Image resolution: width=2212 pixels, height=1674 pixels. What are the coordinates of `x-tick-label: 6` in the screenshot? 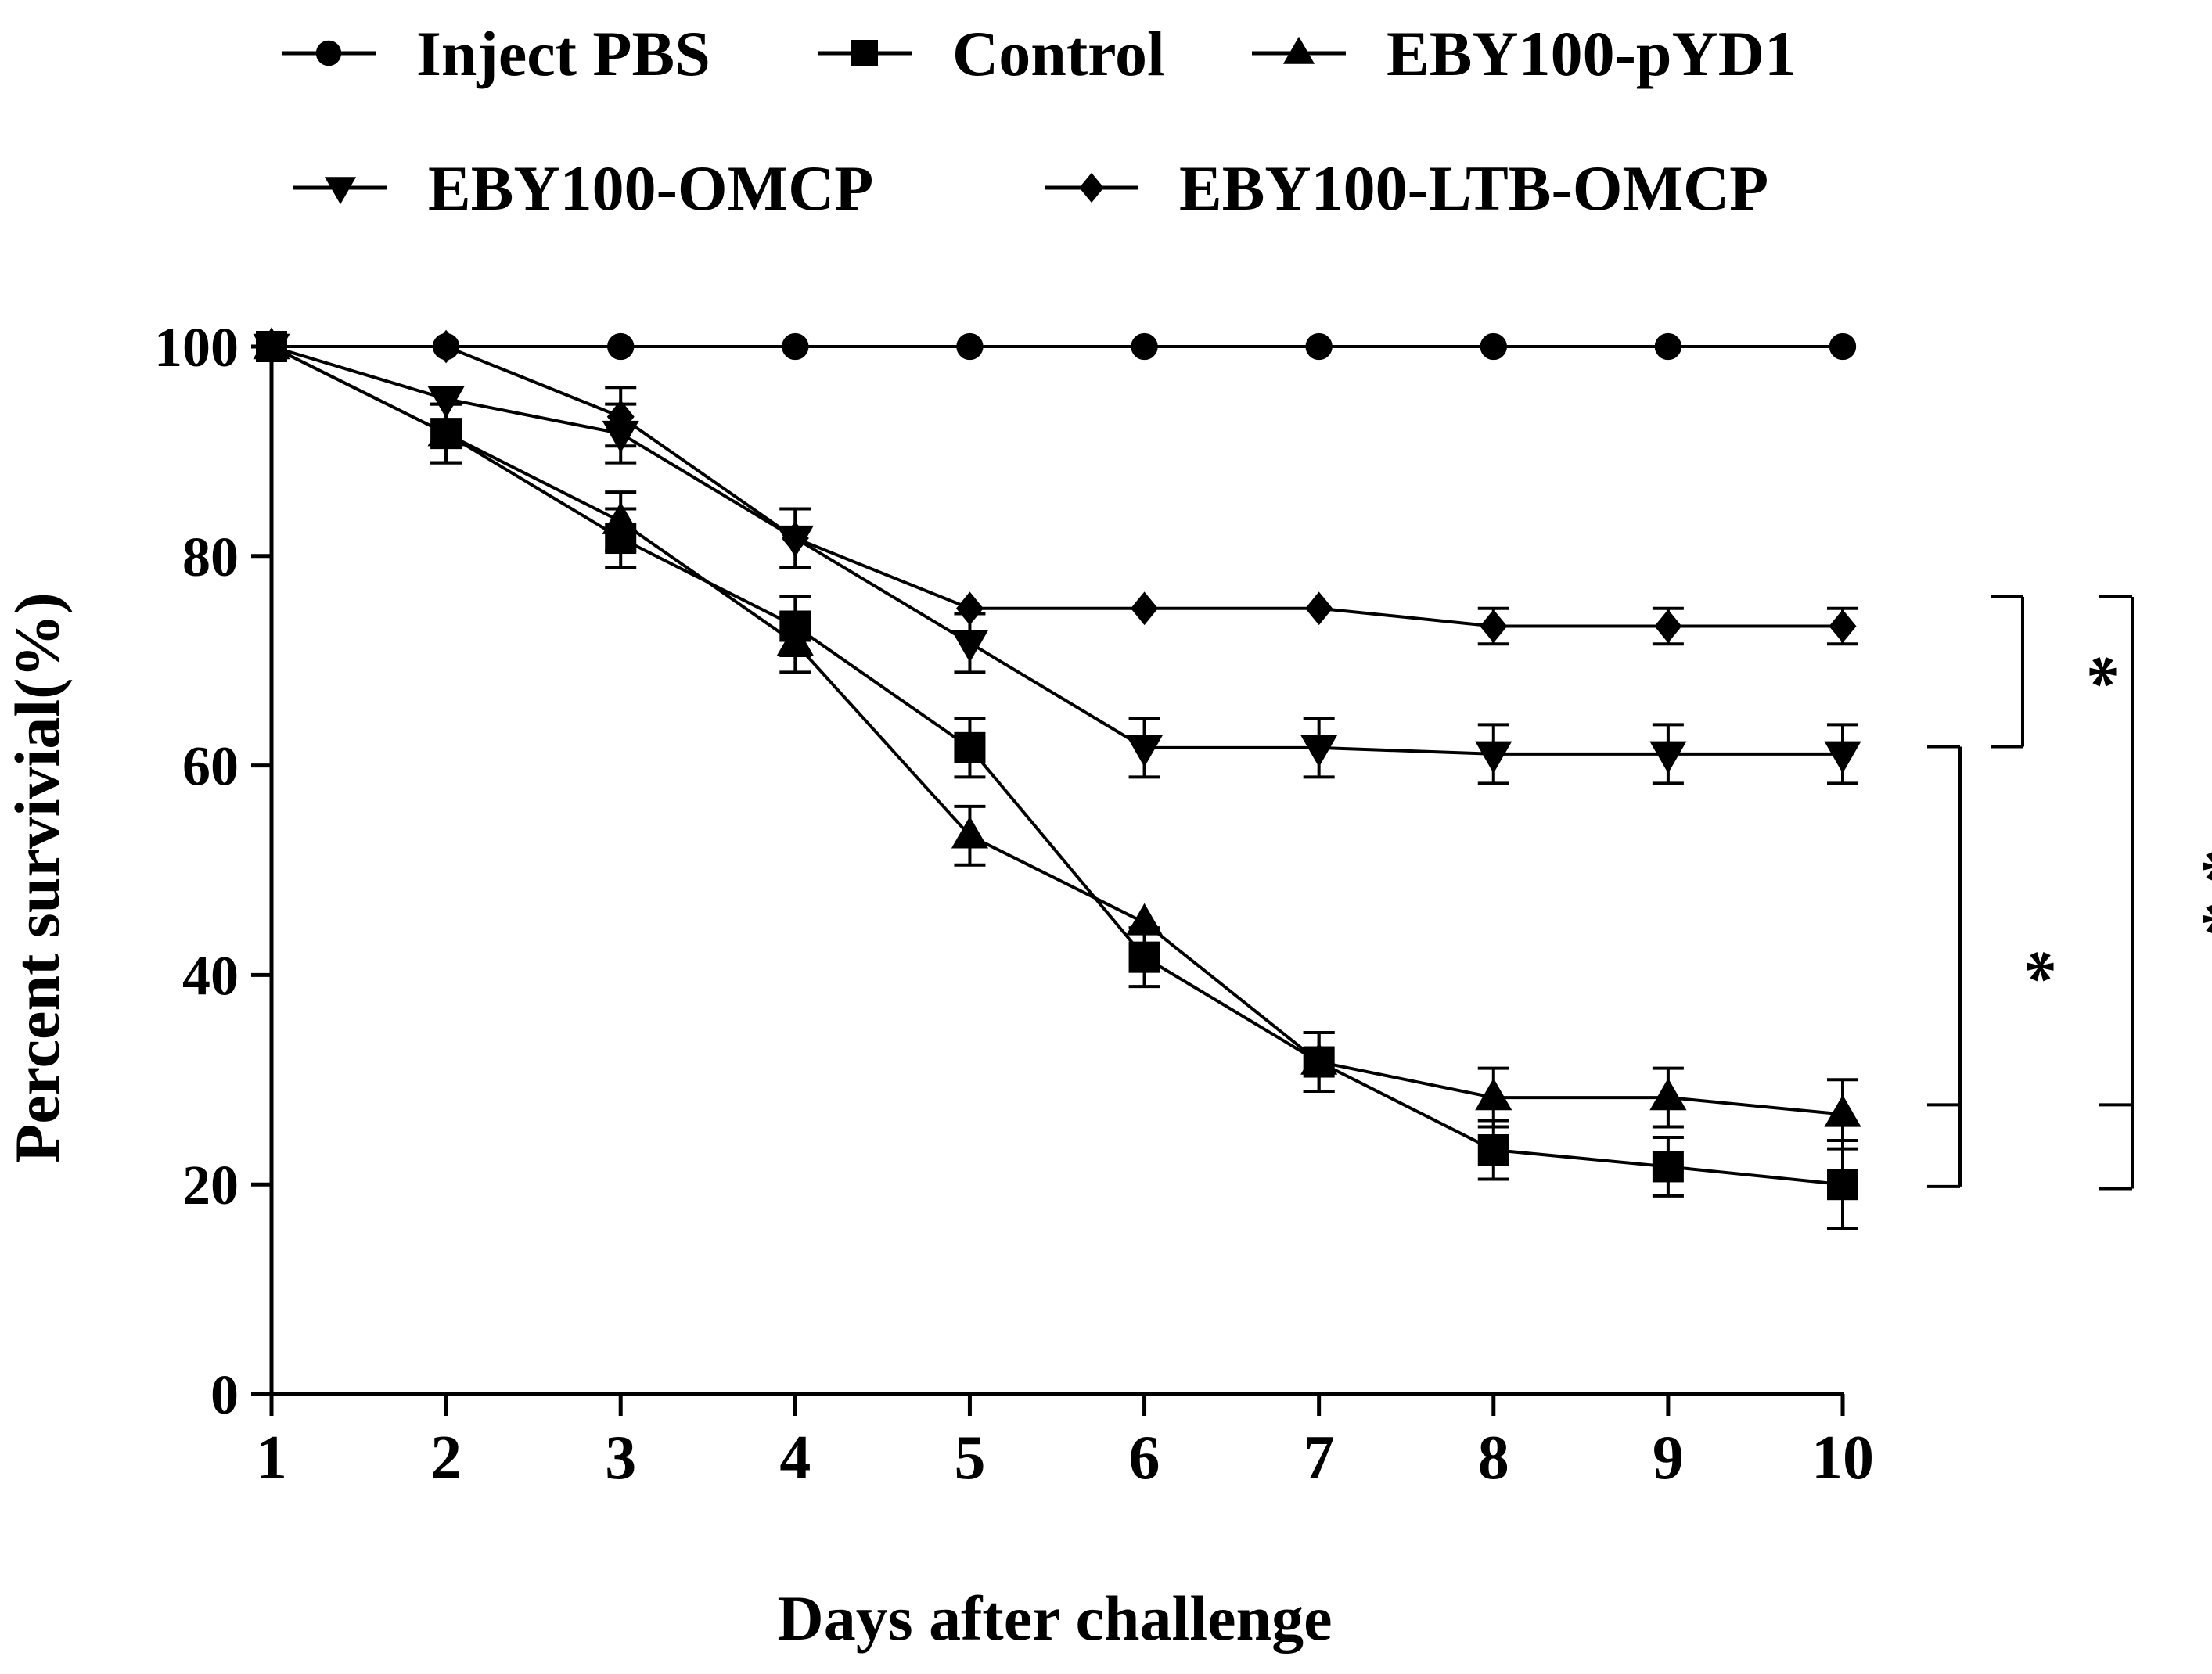 It's located at (1144, 1458).